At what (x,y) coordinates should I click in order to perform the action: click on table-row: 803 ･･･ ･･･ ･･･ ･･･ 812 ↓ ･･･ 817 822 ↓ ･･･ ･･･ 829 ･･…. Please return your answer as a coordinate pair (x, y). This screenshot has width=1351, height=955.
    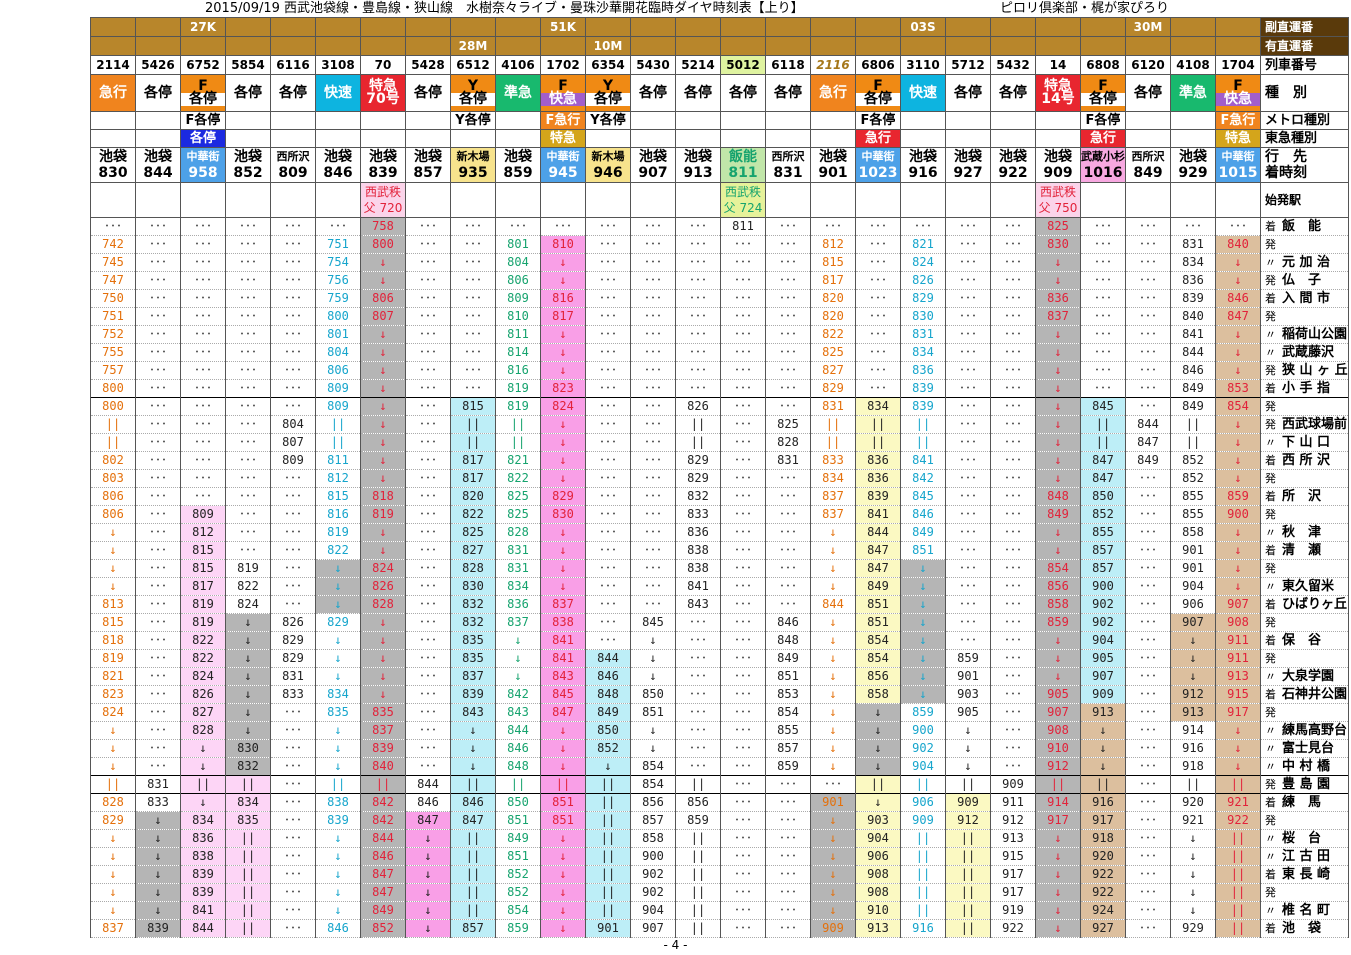
    Looking at the image, I should click on (719, 478).